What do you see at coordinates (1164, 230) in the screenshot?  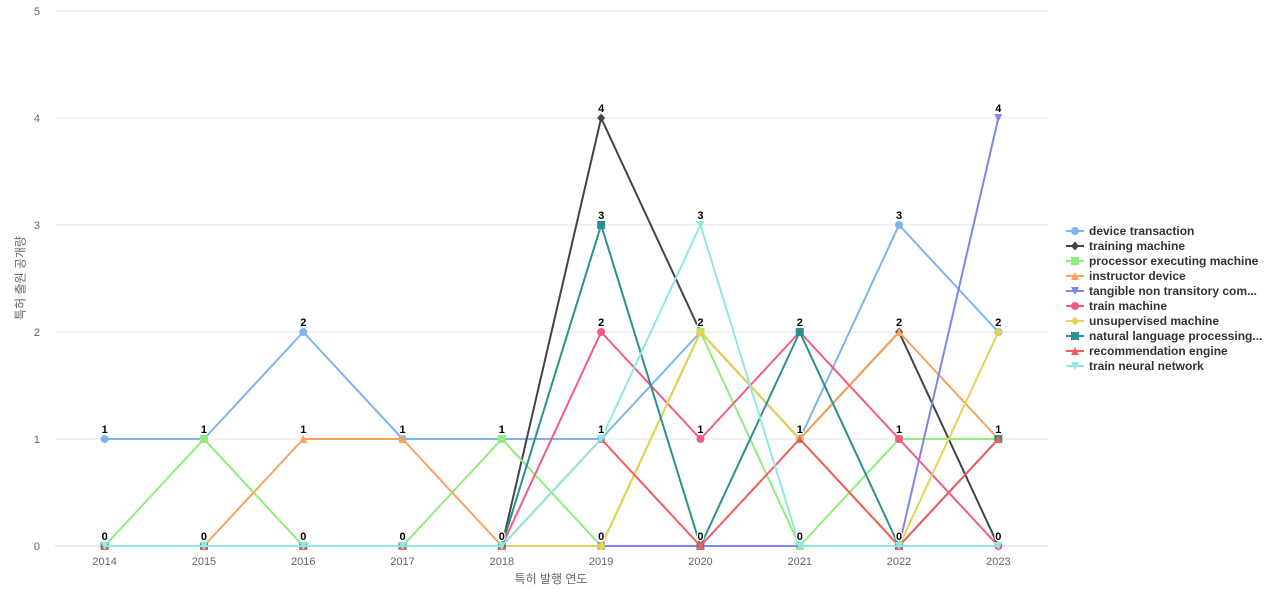 I see `legend-item: device transaction` at bounding box center [1164, 230].